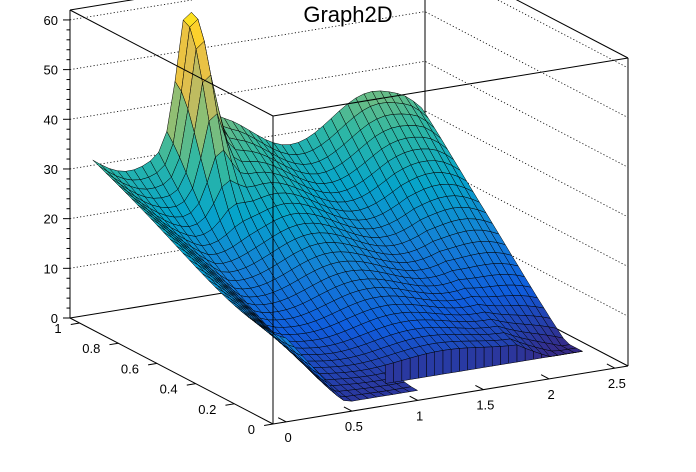  Describe the element at coordinates (419, 415) in the screenshot. I see `x-tick-label: 1` at that location.